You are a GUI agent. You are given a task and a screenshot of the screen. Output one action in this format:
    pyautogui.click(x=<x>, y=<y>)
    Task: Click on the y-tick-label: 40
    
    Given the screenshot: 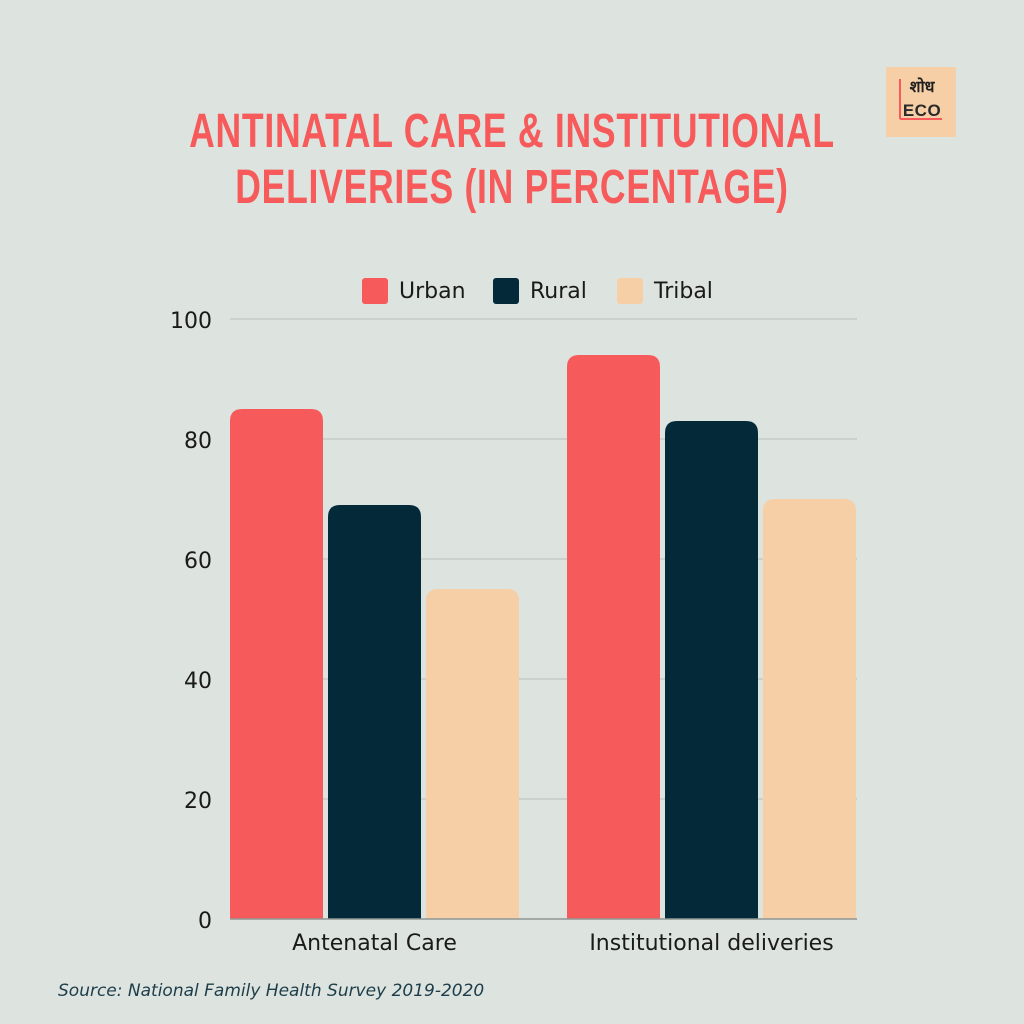 What is the action you would take?
    pyautogui.click(x=198, y=681)
    